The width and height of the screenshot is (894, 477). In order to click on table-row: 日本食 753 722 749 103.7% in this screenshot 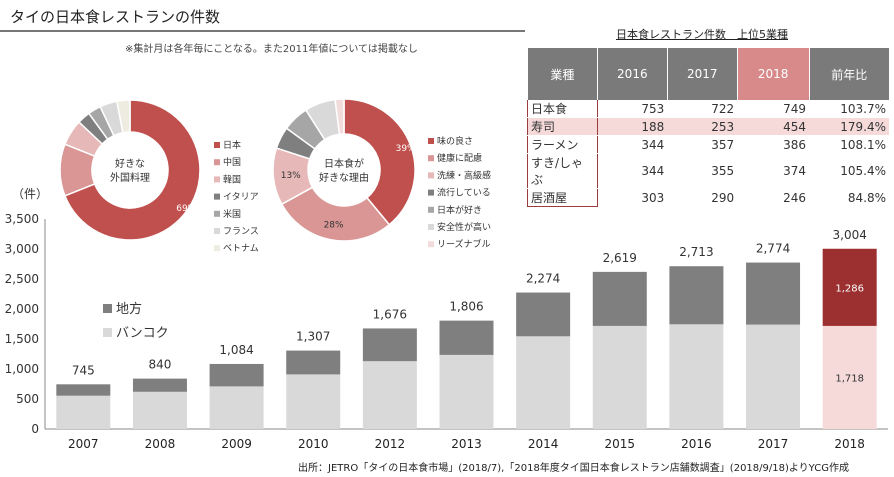, I will do `click(708, 109)`.